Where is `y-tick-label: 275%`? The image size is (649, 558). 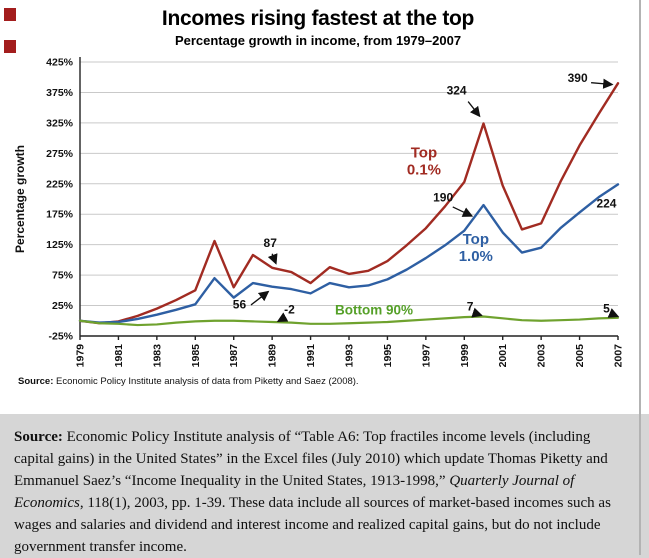
y-tick-label: 275% is located at coordinates (60, 154).